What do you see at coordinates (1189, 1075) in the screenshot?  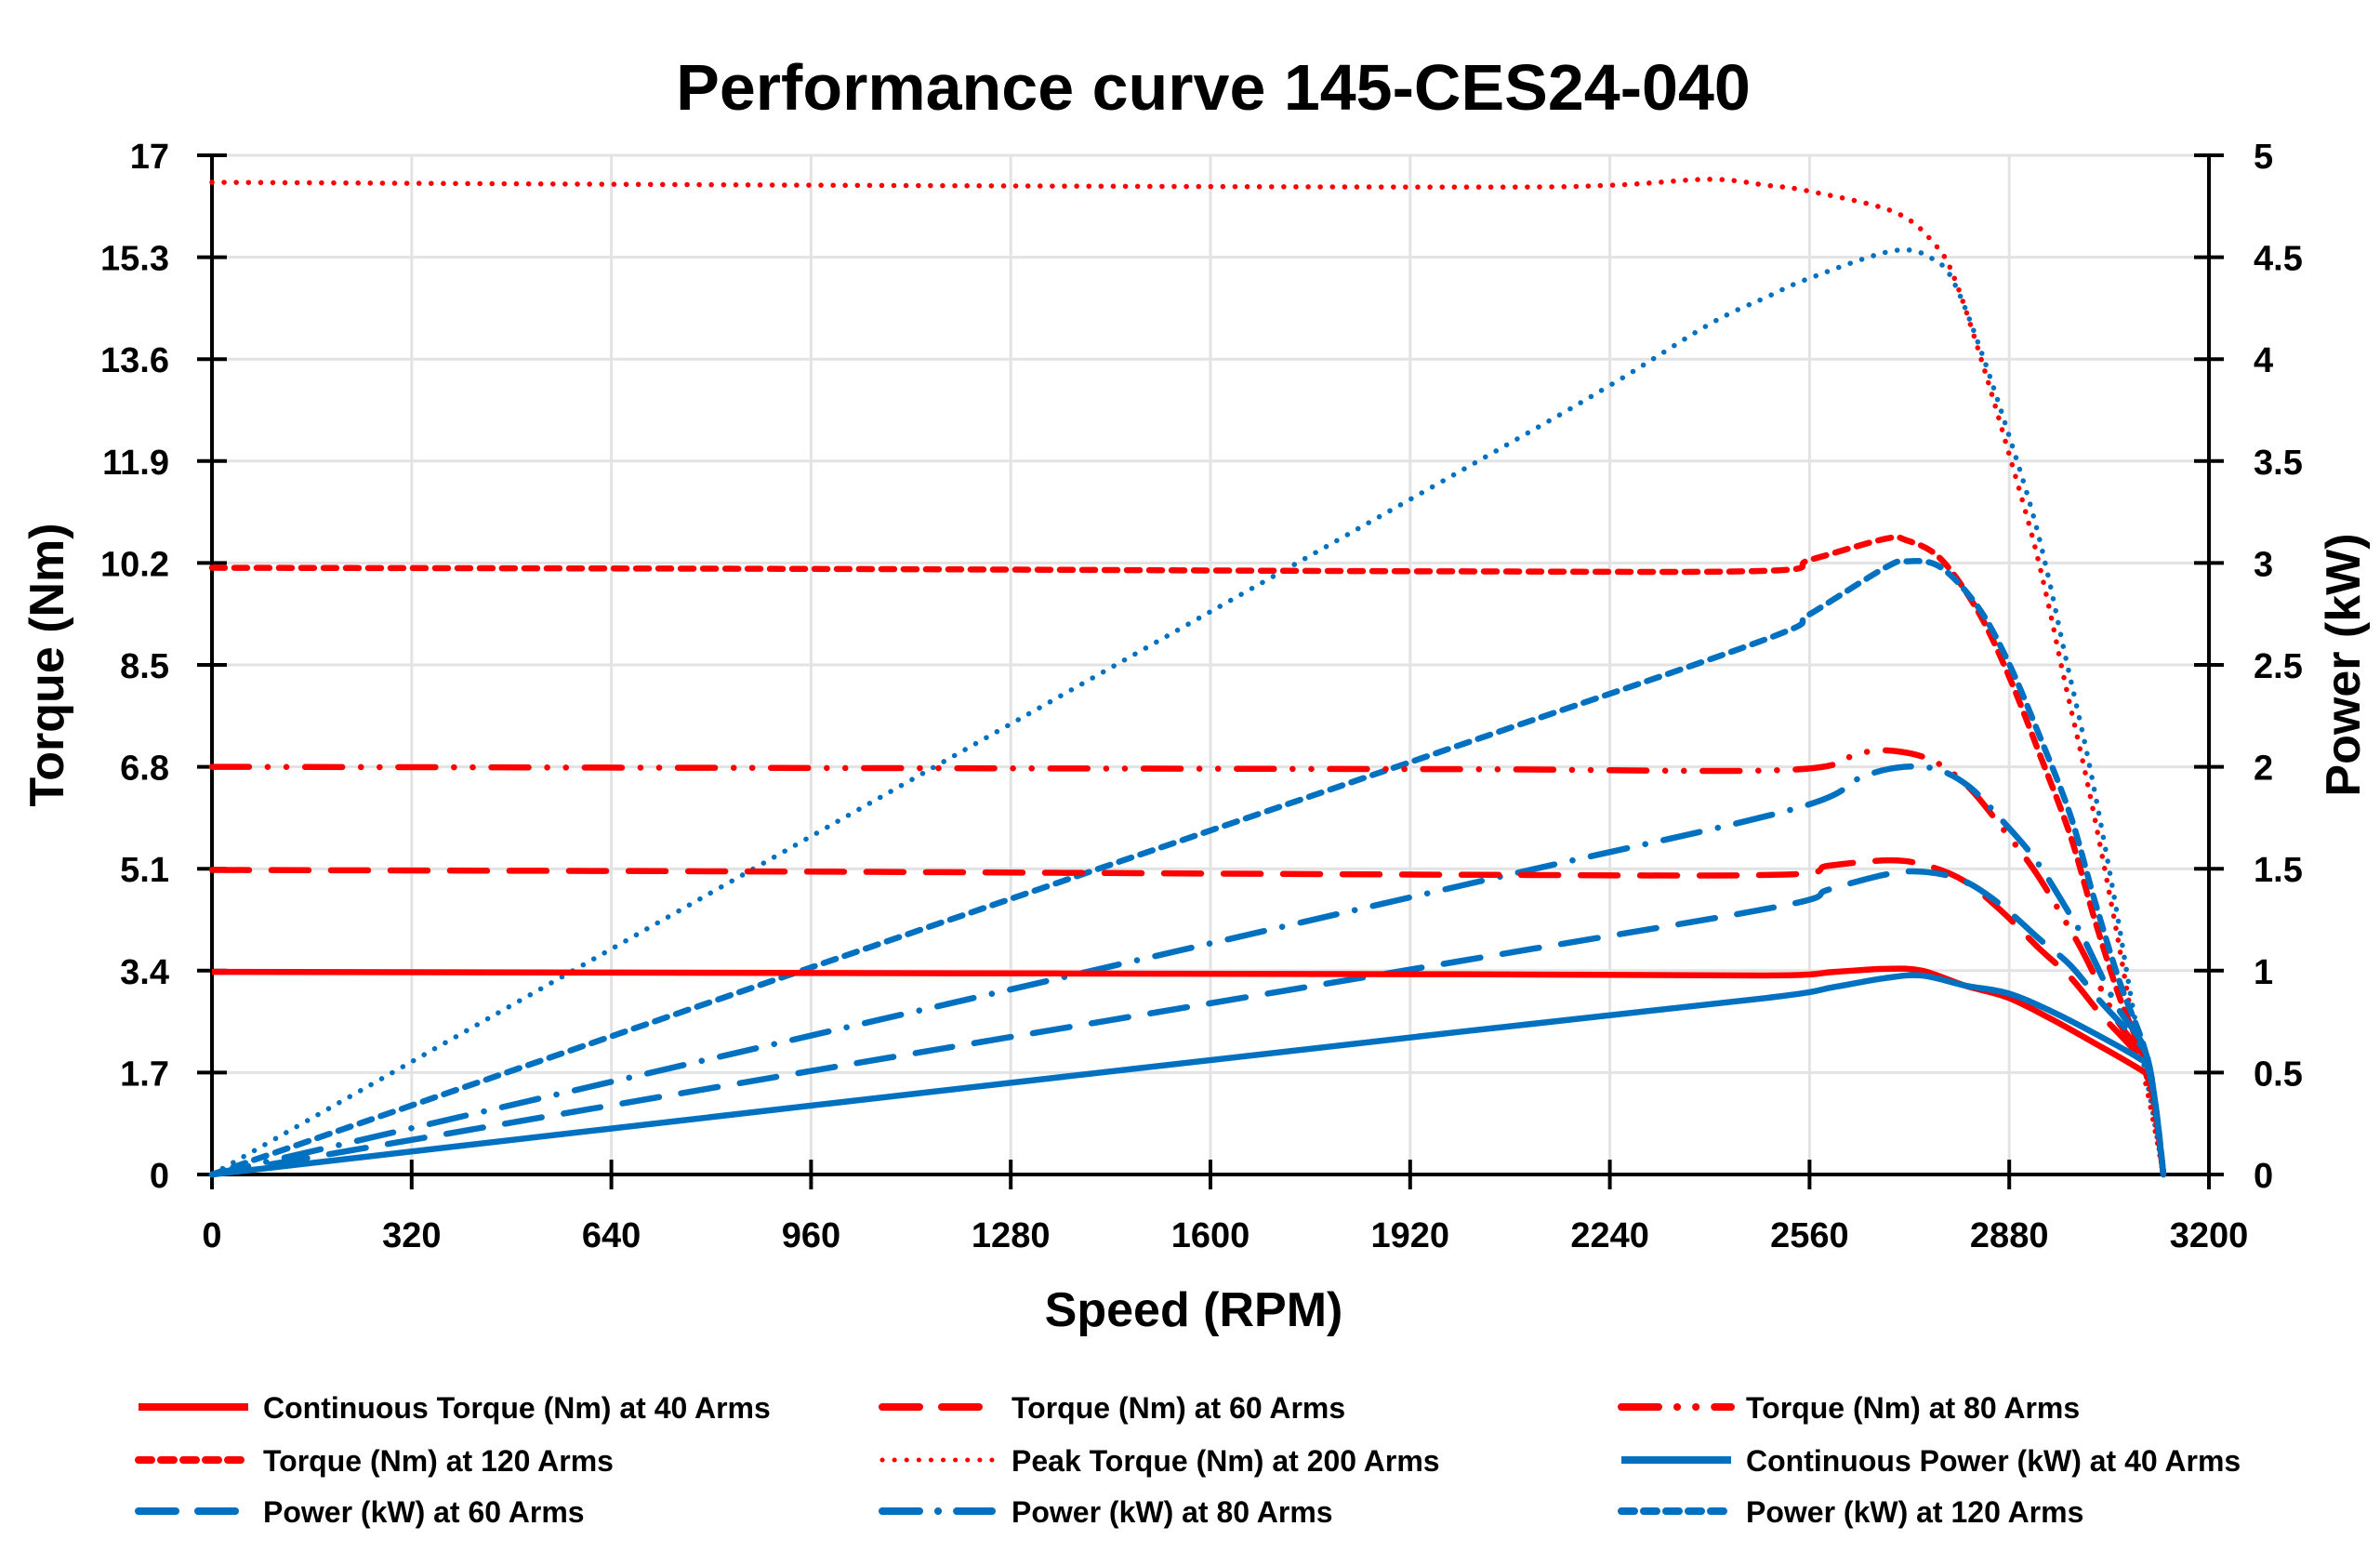 I see `series-line-continuous-power-kw-at-40-arms` at bounding box center [1189, 1075].